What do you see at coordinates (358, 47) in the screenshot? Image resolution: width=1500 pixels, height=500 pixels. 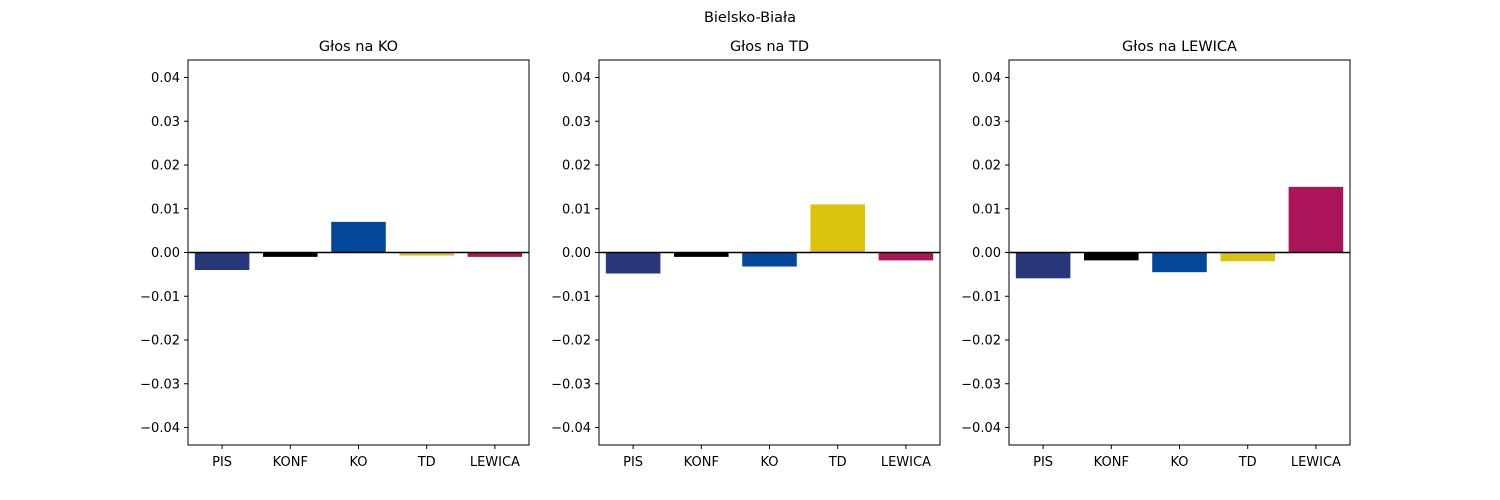 I see `chart-title: Głos na KO` at bounding box center [358, 47].